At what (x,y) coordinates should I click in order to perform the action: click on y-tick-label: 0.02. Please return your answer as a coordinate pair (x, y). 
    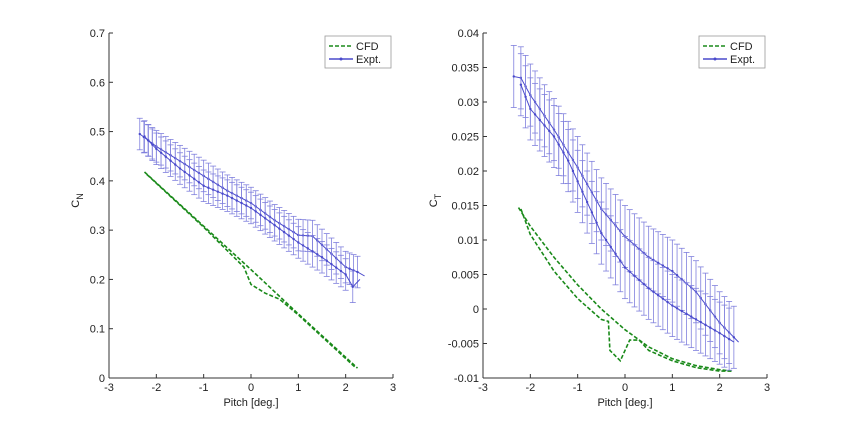
    Looking at the image, I should click on (468, 172).